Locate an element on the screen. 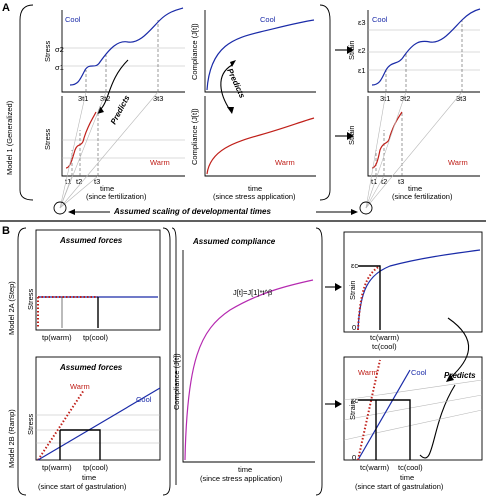  x-label-time-a2: time is located at coordinates (255, 188).